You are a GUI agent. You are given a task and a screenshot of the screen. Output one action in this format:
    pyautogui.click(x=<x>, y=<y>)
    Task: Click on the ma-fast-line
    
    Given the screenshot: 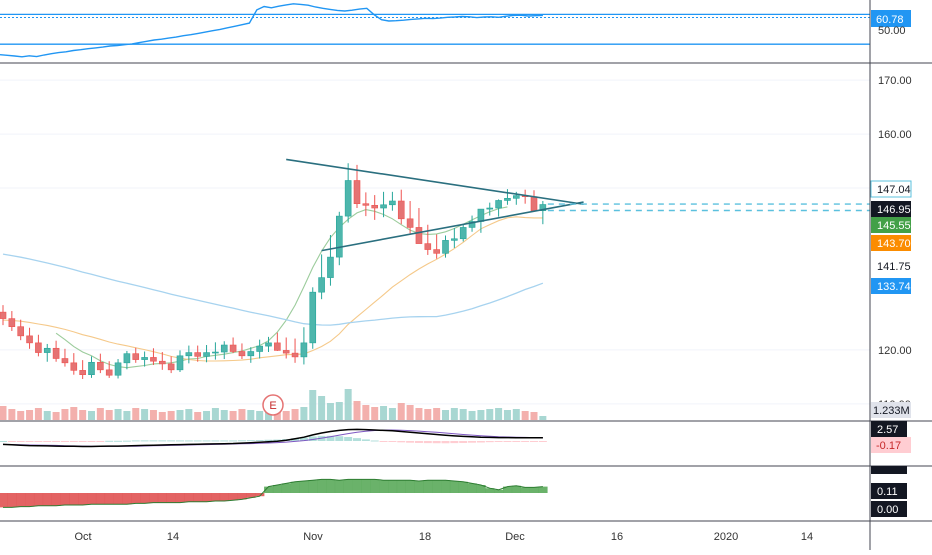 What is the action you would take?
    pyautogui.click(x=281, y=287)
    